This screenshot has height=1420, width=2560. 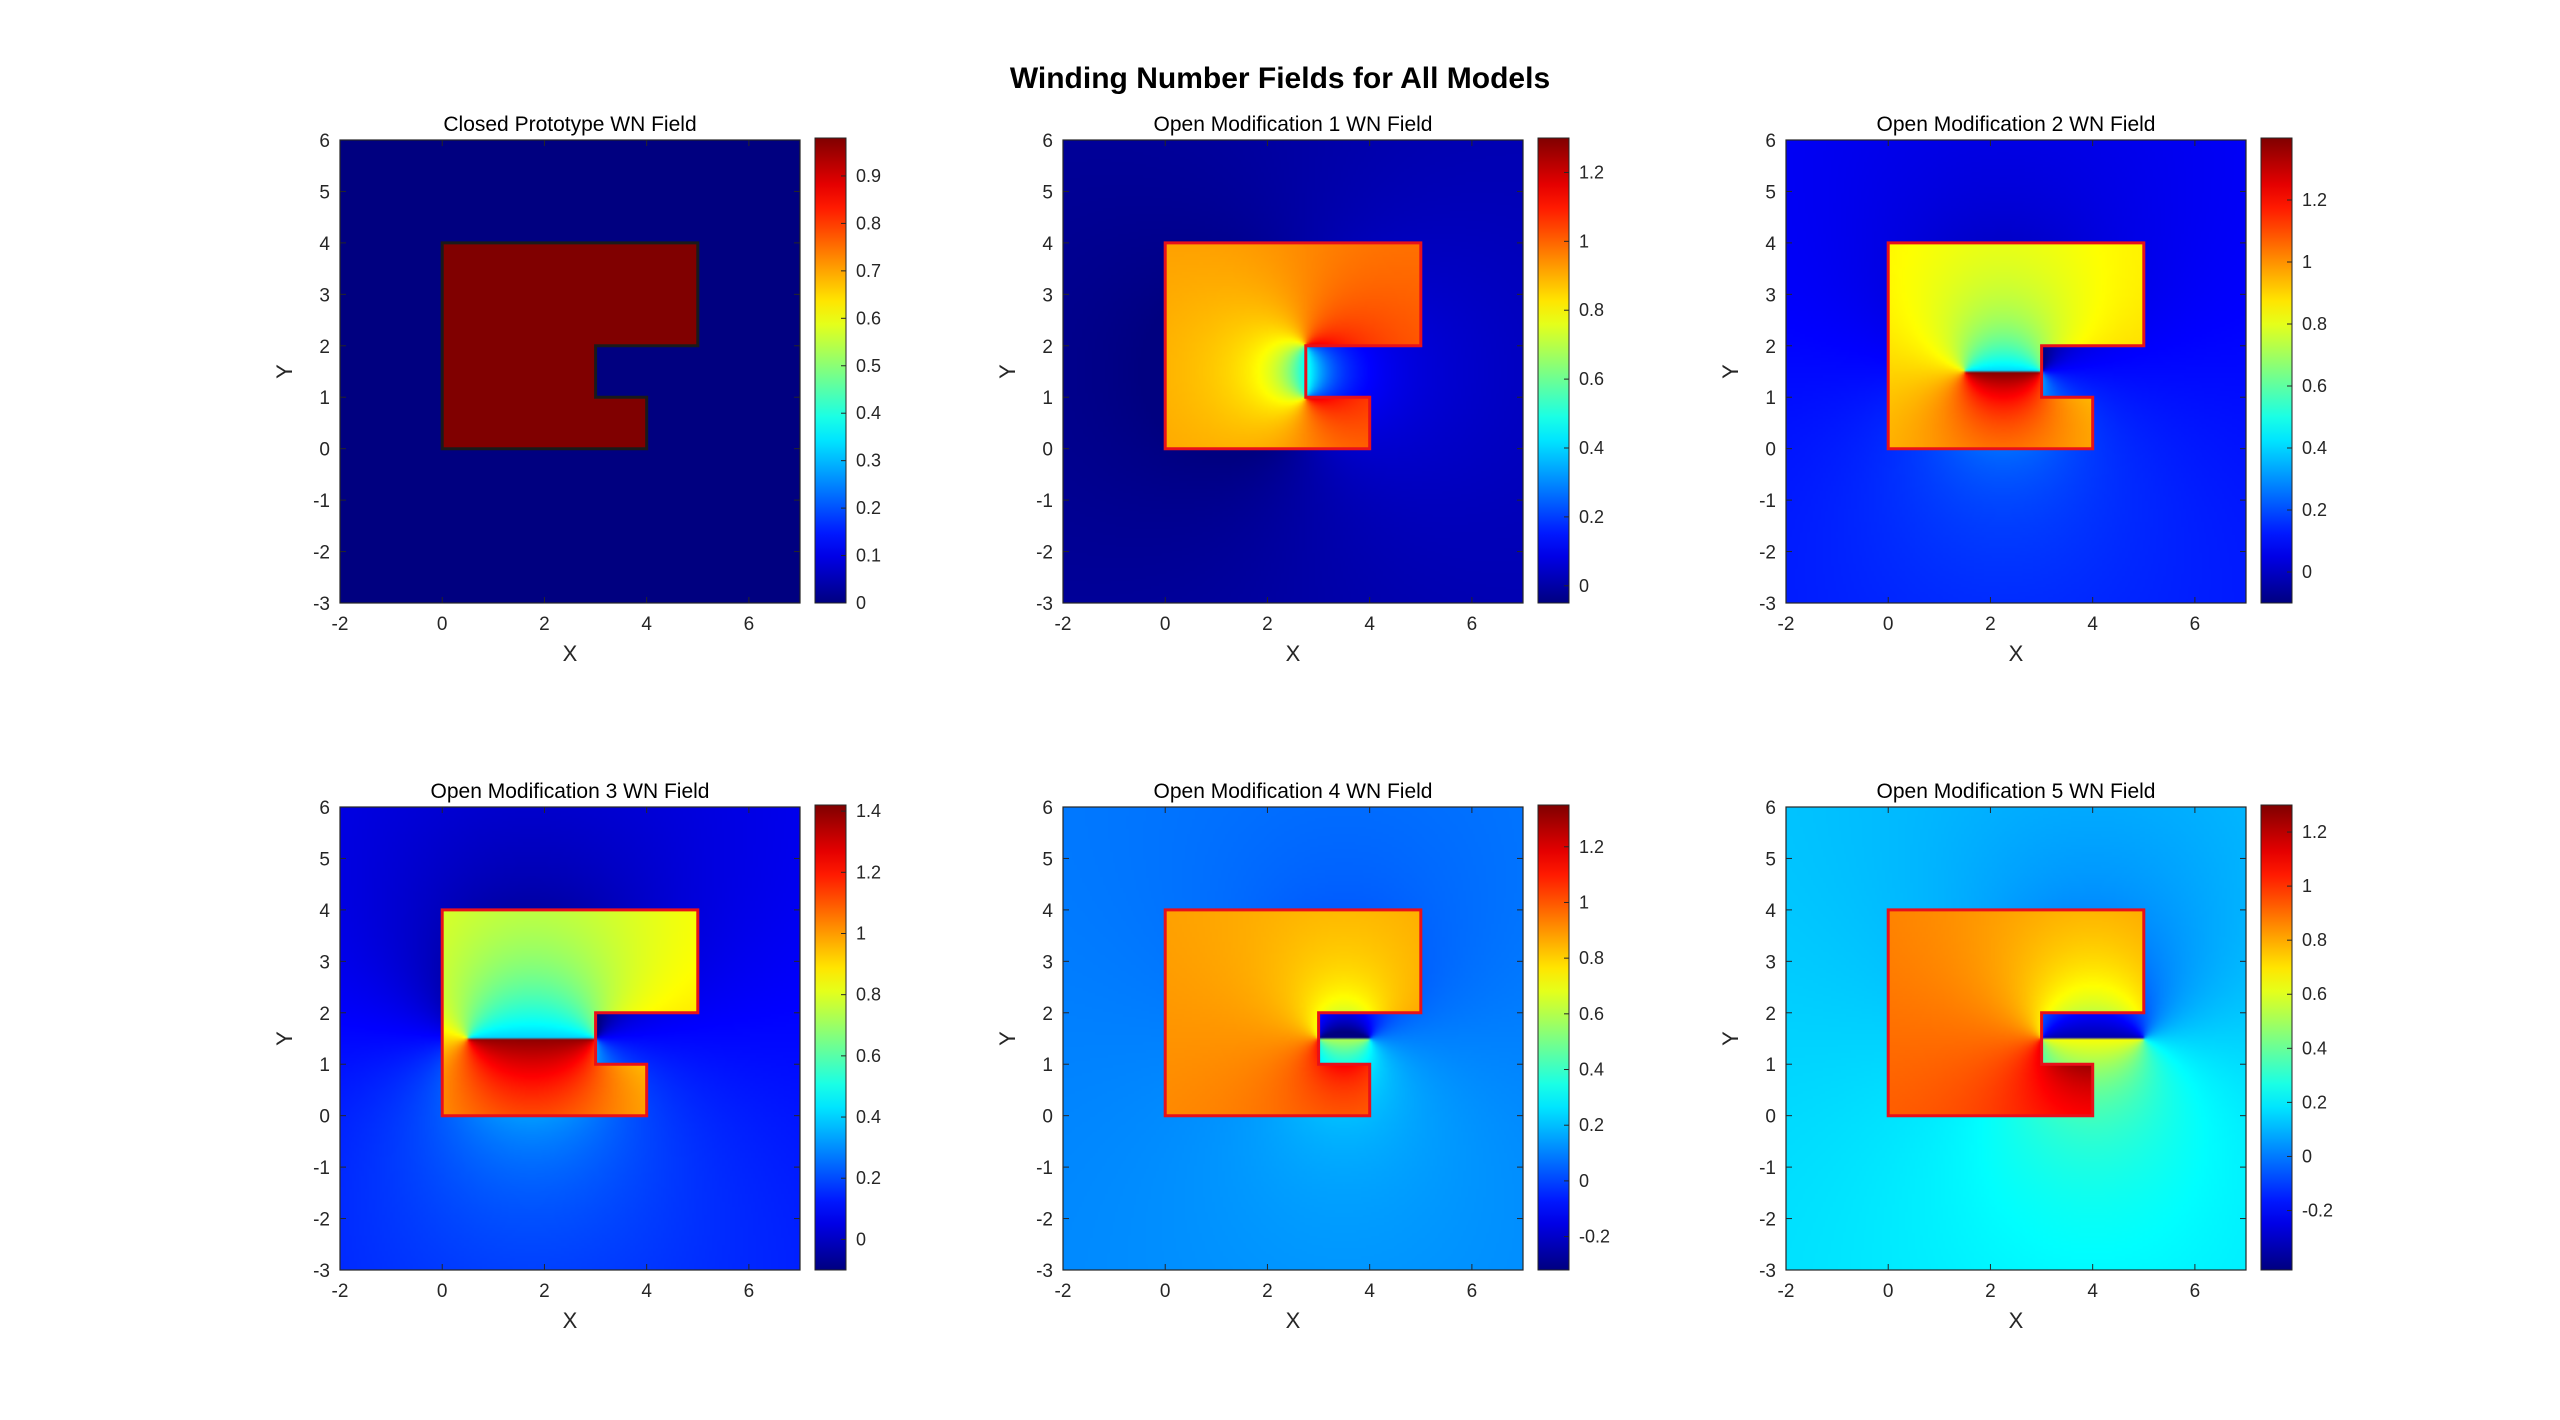 What do you see at coordinates (1280, 78) in the screenshot?
I see `figure-title: Winding Number Fields for All Models` at bounding box center [1280, 78].